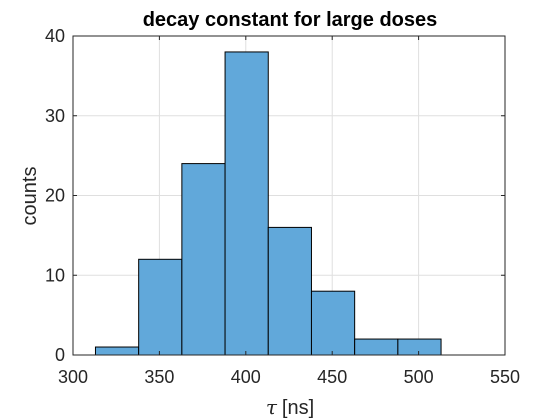 This screenshot has width=560, height=420. I want to click on x-axis-label-symbol: τ, so click(272, 407).